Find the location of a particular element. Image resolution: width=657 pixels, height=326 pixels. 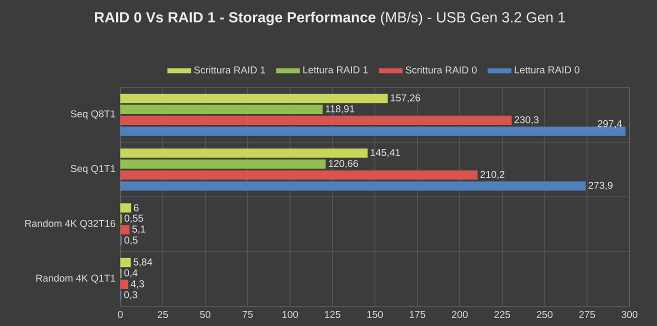

data-label: 120,66 is located at coordinates (343, 164).